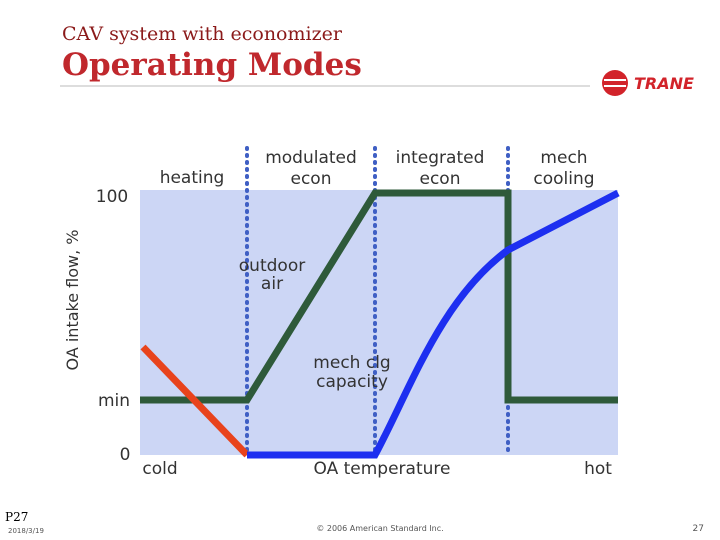  What do you see at coordinates (114, 401) in the screenshot?
I see `y-label: min` at bounding box center [114, 401].